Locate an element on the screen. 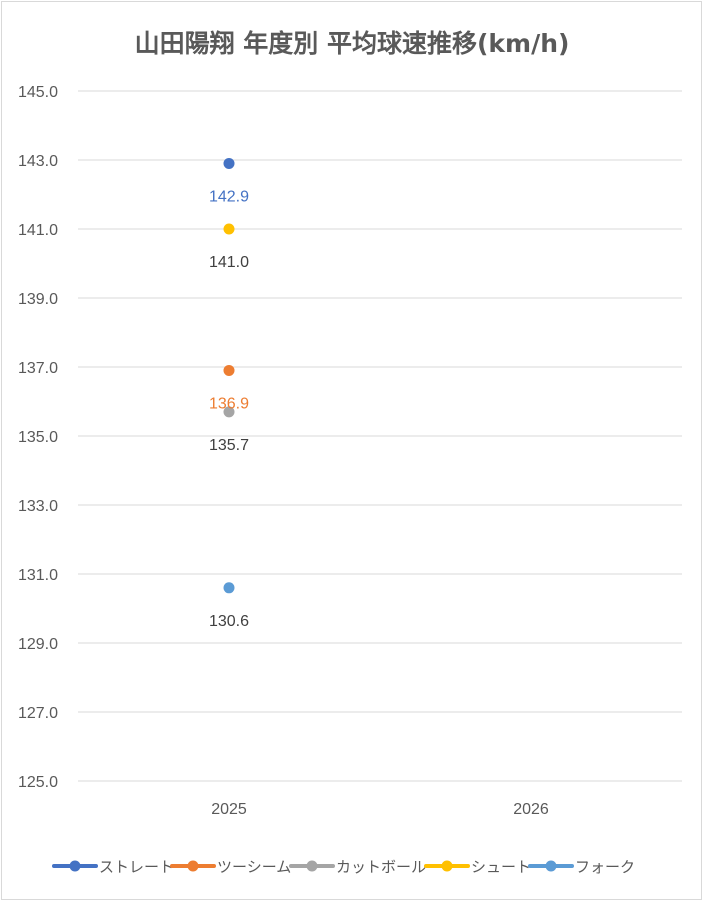 The height and width of the screenshot is (903, 705). legend-label: シュート is located at coordinates (501, 867).